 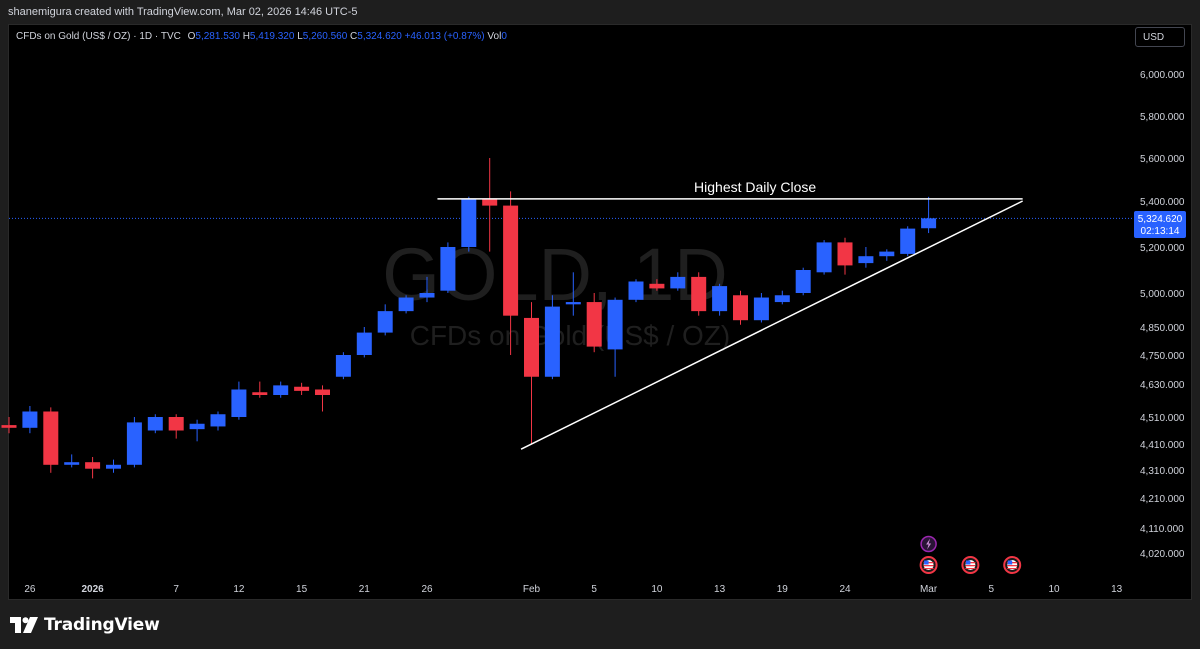 What do you see at coordinates (217, 36) in the screenshot?
I see `legend-open: 5,281.530` at bounding box center [217, 36].